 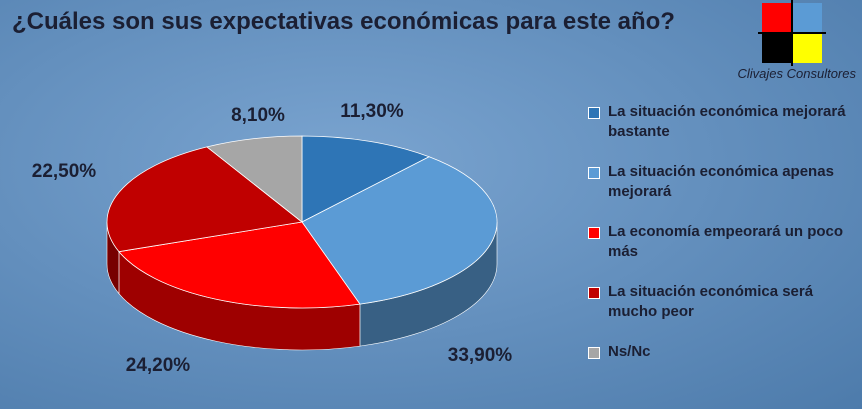 I want to click on legend-item: La situación económica mejorará bastante, so click(x=723, y=132).